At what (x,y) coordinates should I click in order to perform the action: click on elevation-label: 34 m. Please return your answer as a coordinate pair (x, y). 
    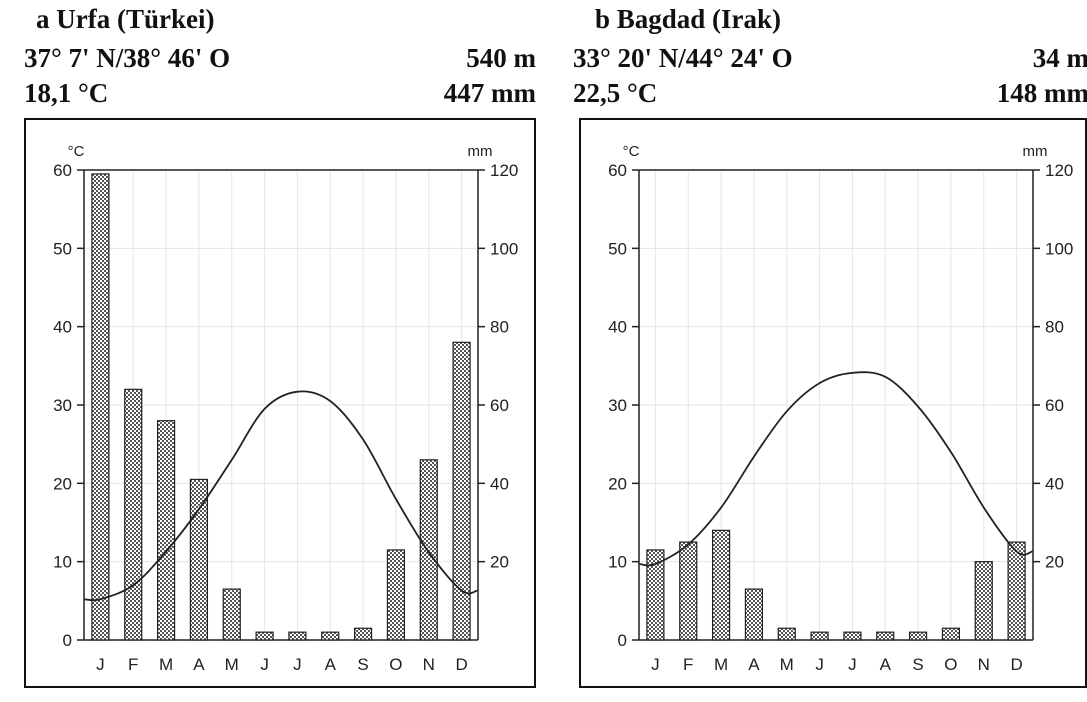
    Looking at the image, I should click on (1059, 58).